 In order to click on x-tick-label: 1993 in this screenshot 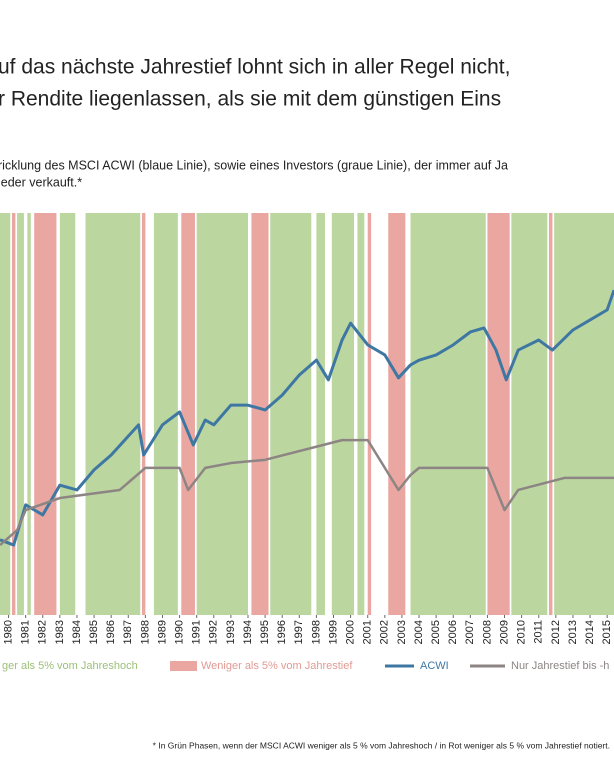, I will do `click(231, 632)`.